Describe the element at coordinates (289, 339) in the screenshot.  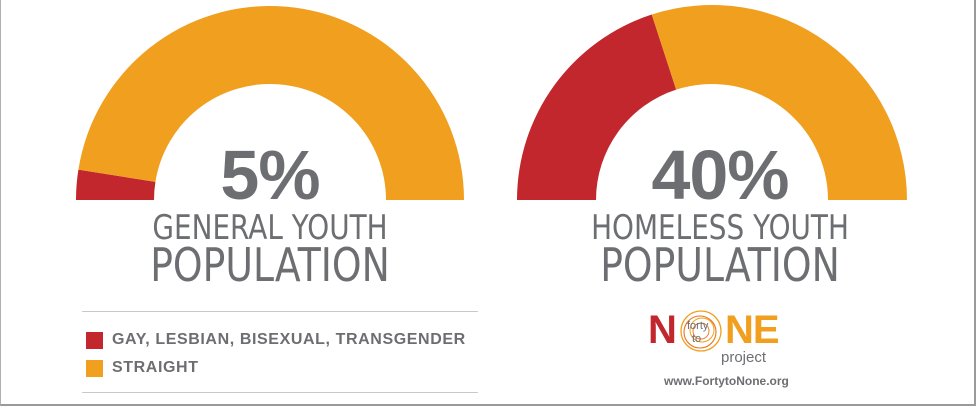
I see `legend-label-lgbt: GAY, LESBIAN, BISEXUAL, TRANSGENDER` at that location.